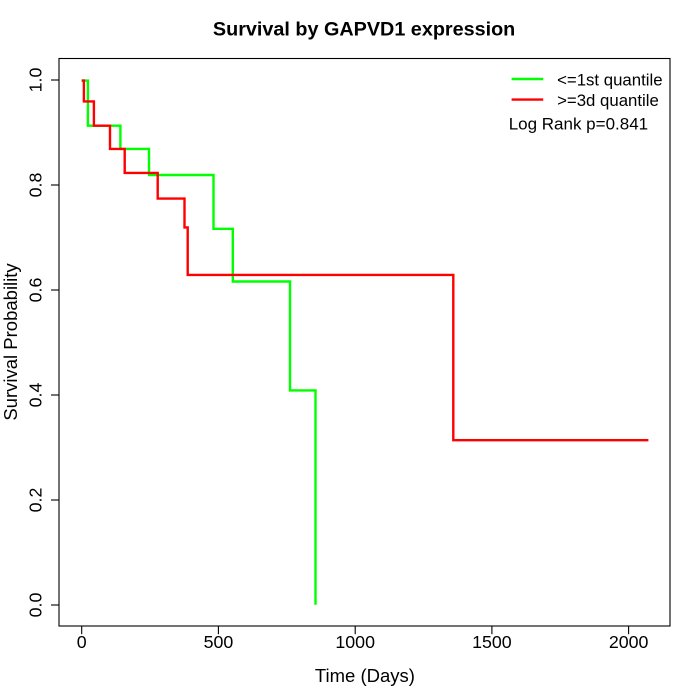 Image resolution: width=700 pixels, height=700 pixels. I want to click on svg-text: 1000, so click(355, 642).